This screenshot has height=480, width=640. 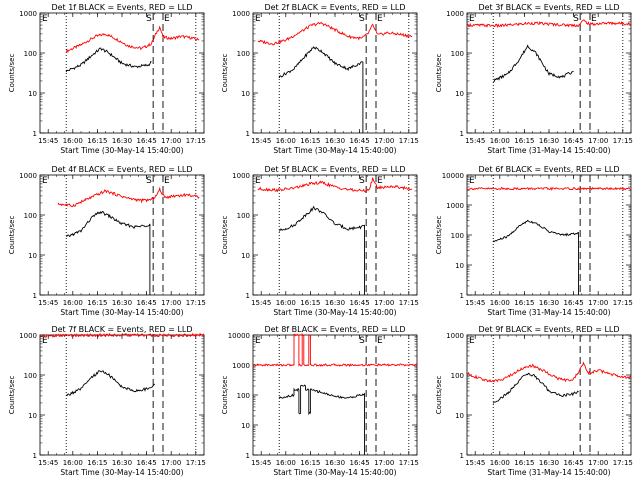 What do you see at coordinates (121, 7) in the screenshot?
I see `panel-title: Det 1f BLACK = Events, RED = LLD` at bounding box center [121, 7].